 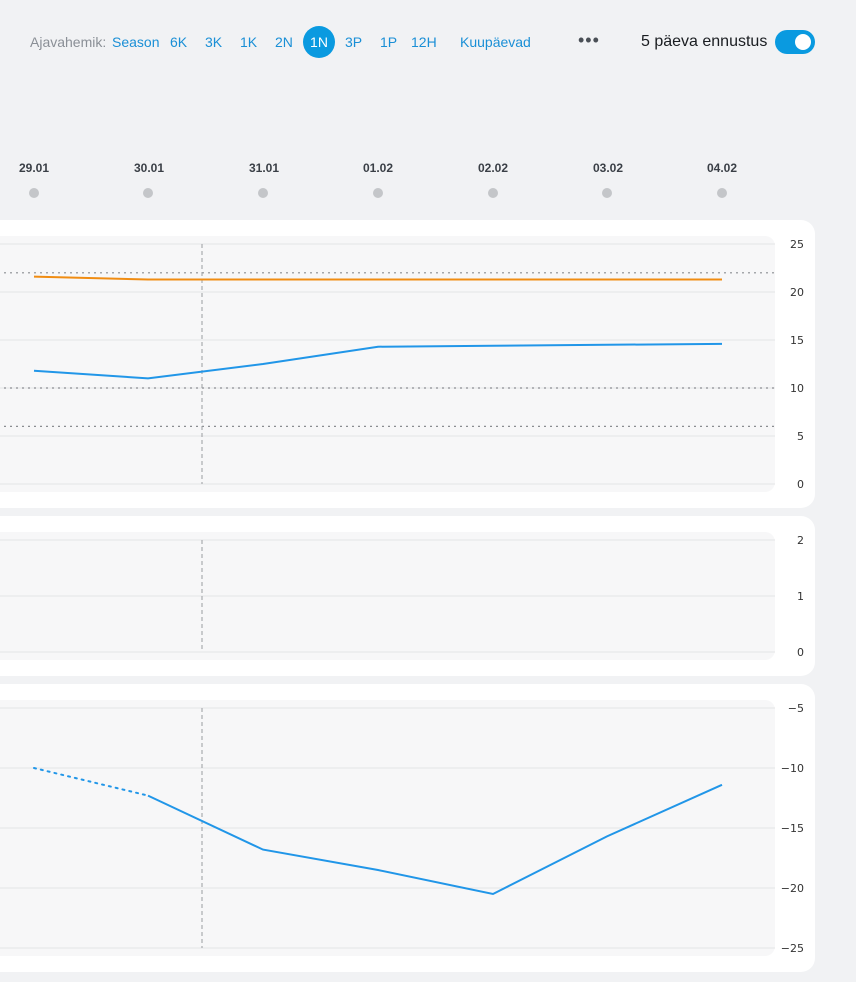 I want to click on y-tick-label: 25, so click(x=797, y=244).